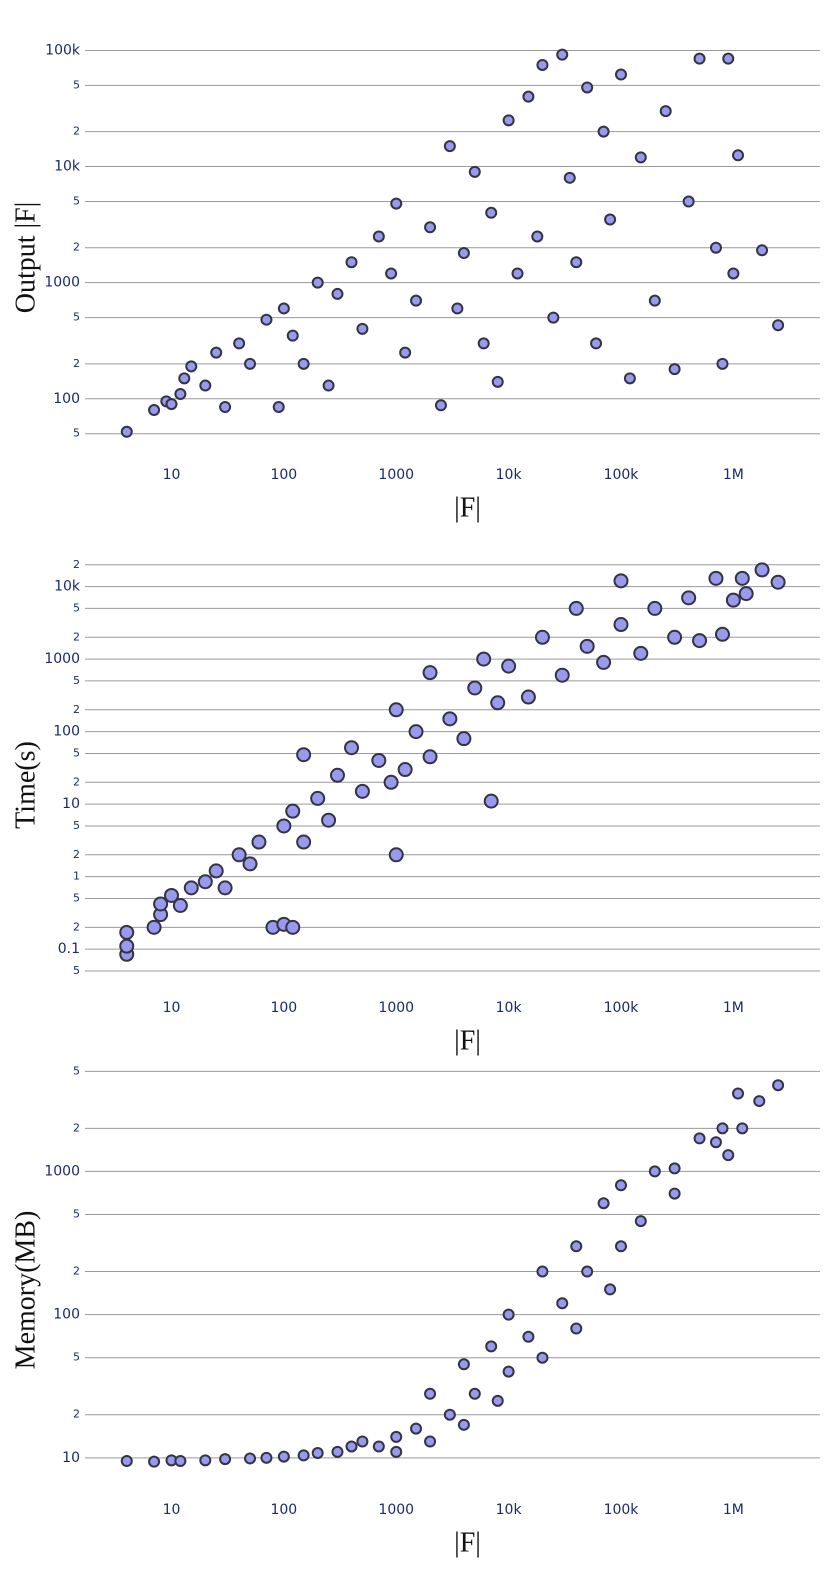 Image resolution: width=833 pixels, height=1593 pixels. I want to click on x-tick-label: 10k, so click(509, 1008).